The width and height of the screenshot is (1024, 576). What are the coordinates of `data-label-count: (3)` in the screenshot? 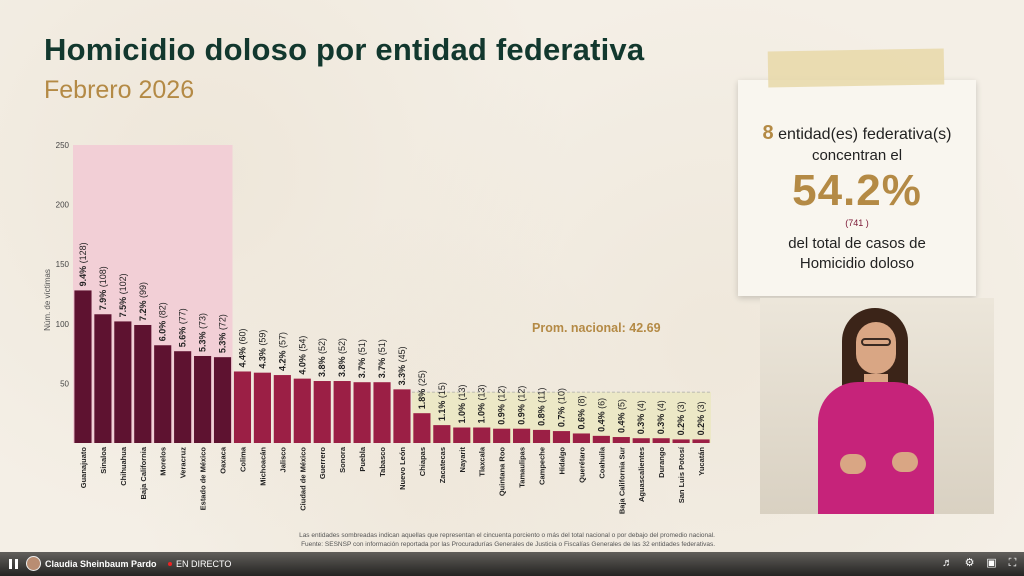 It's located at (681, 408).